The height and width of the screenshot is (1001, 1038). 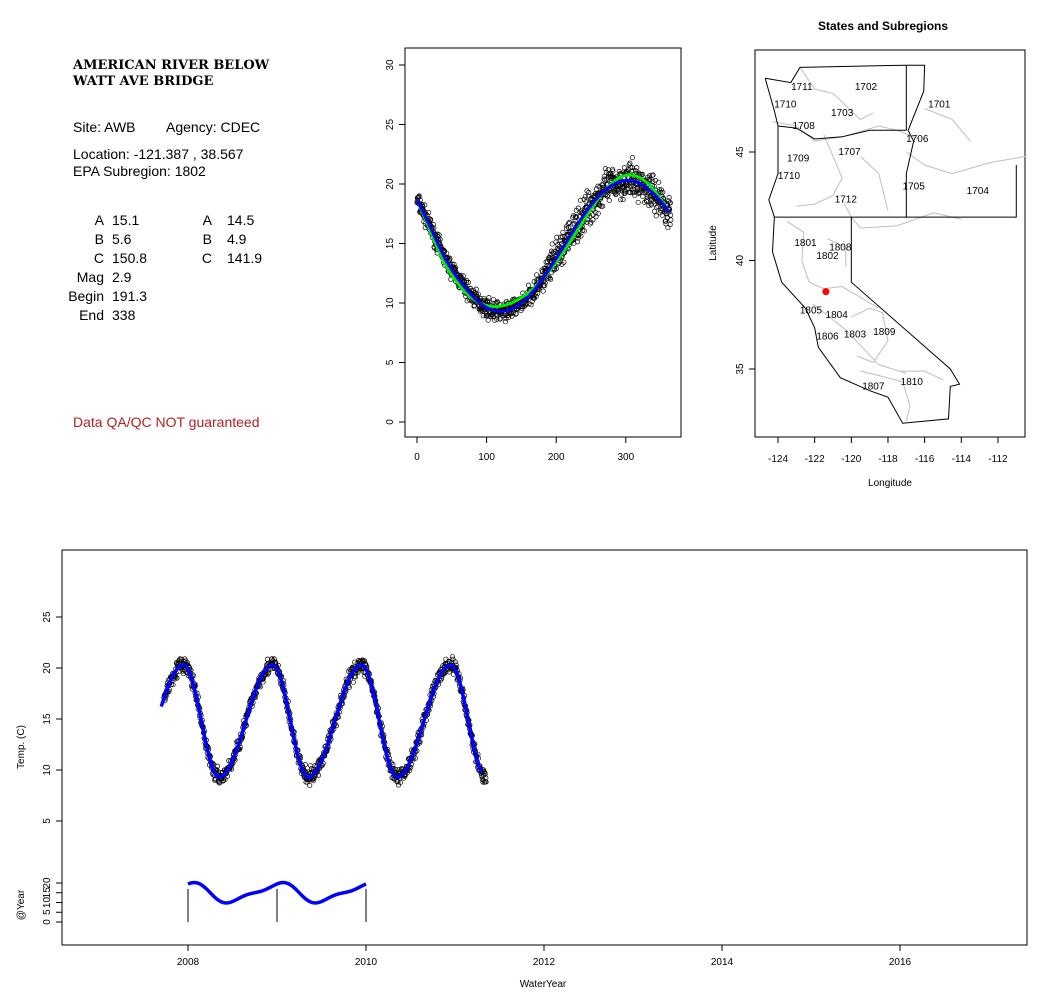 I want to click on fit-line, so click(x=321, y=721).